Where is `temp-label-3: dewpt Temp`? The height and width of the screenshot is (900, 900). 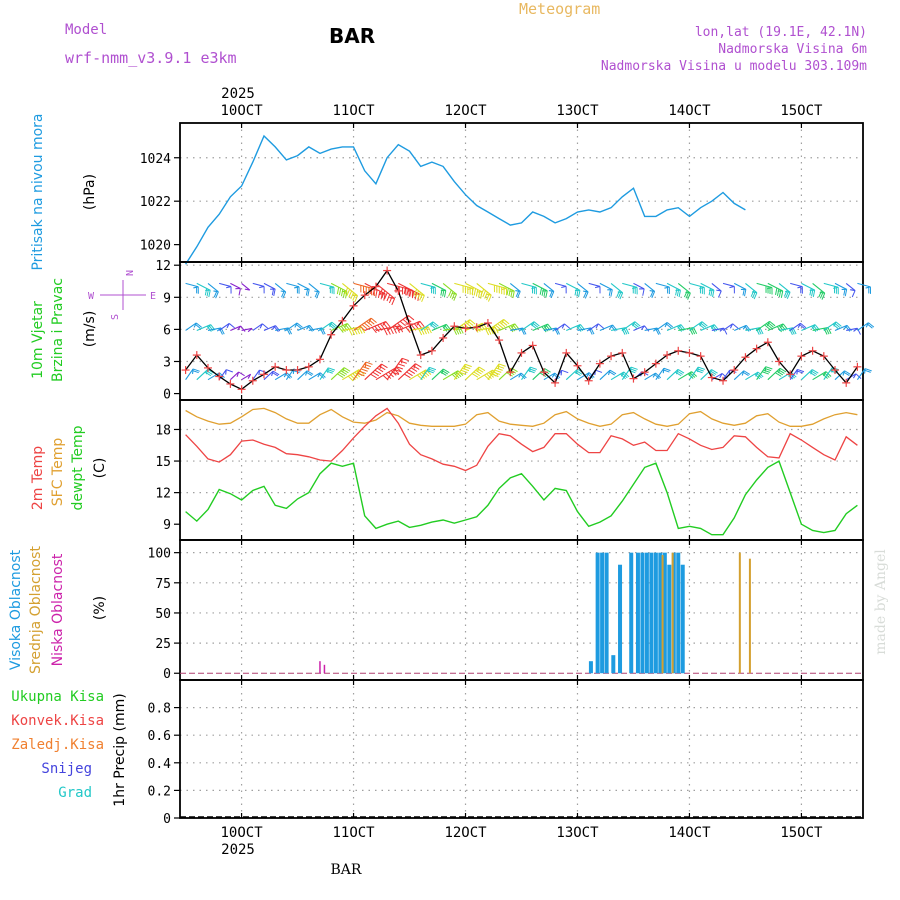
temp-label-3: dewpt Temp is located at coordinates (78, 467).